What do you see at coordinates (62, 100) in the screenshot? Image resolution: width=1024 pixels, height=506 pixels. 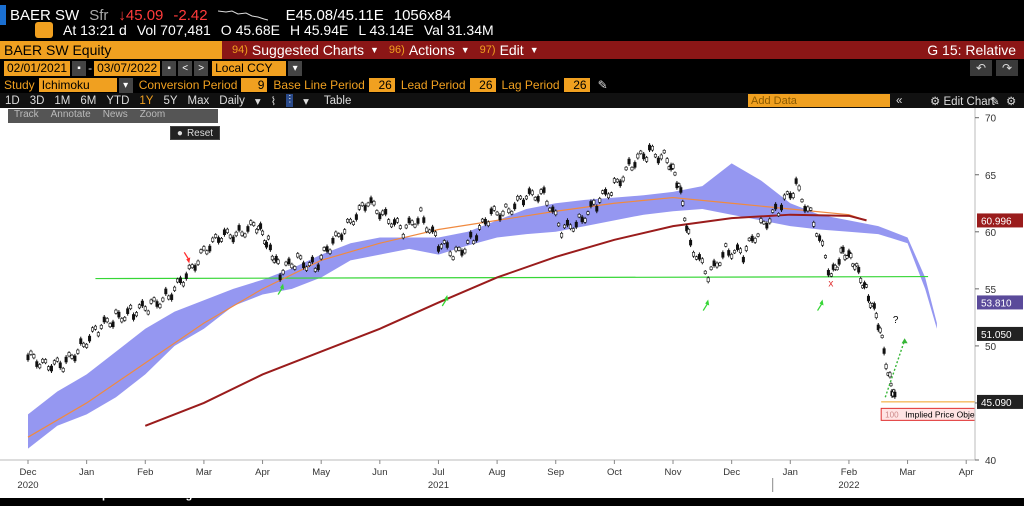 I see `period-1m: 1M` at bounding box center [62, 100].